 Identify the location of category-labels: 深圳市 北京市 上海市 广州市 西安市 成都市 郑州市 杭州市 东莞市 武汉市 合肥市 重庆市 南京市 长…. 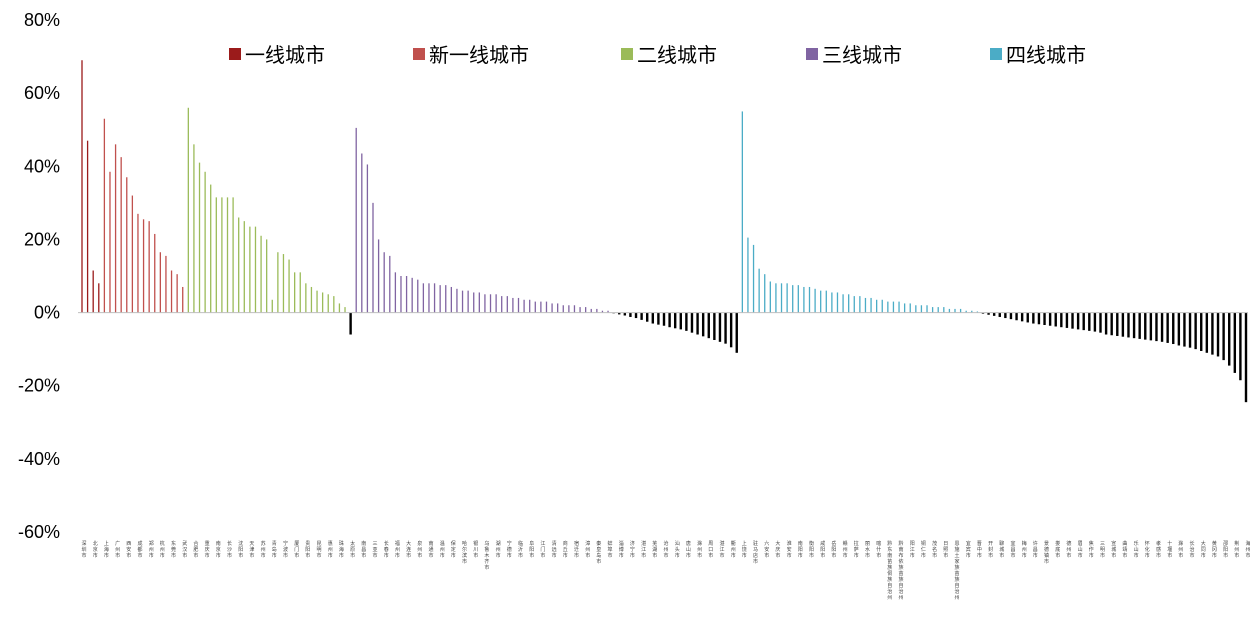
(665, 570).